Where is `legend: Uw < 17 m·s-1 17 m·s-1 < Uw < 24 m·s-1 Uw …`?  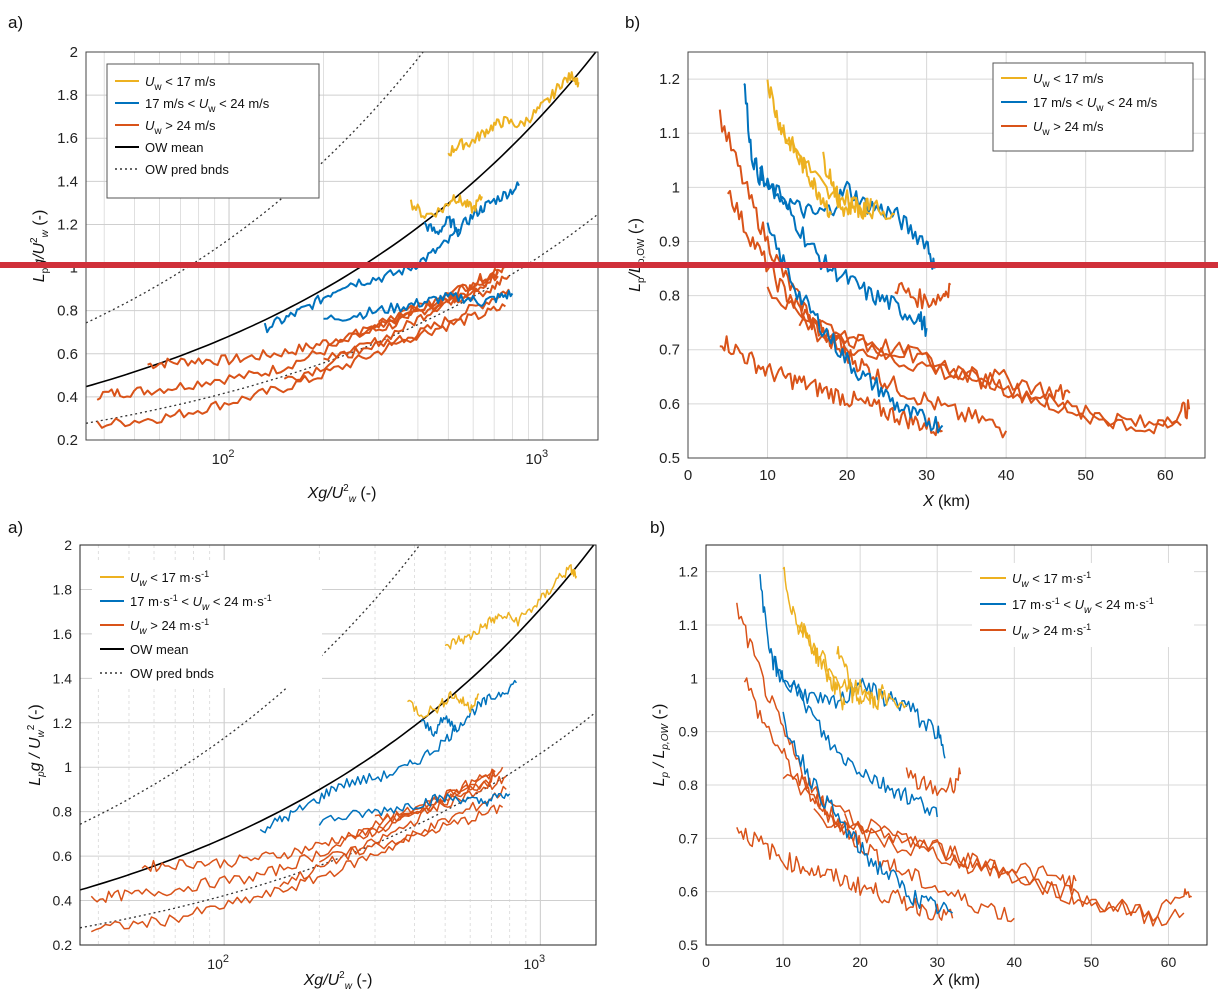
legend: Uw < 17 m·s-1 17 m·s-1 < Uw < 24 m·s-1 Uw … is located at coordinates (1083, 605).